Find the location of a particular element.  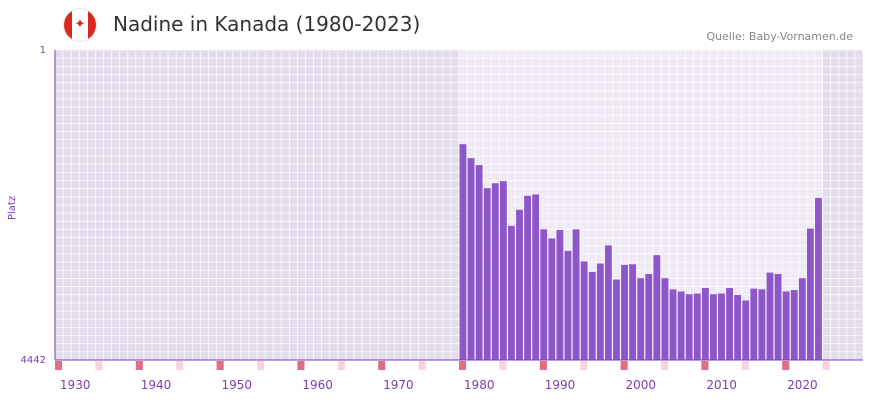

bar-2000 is located at coordinates (641, 319).